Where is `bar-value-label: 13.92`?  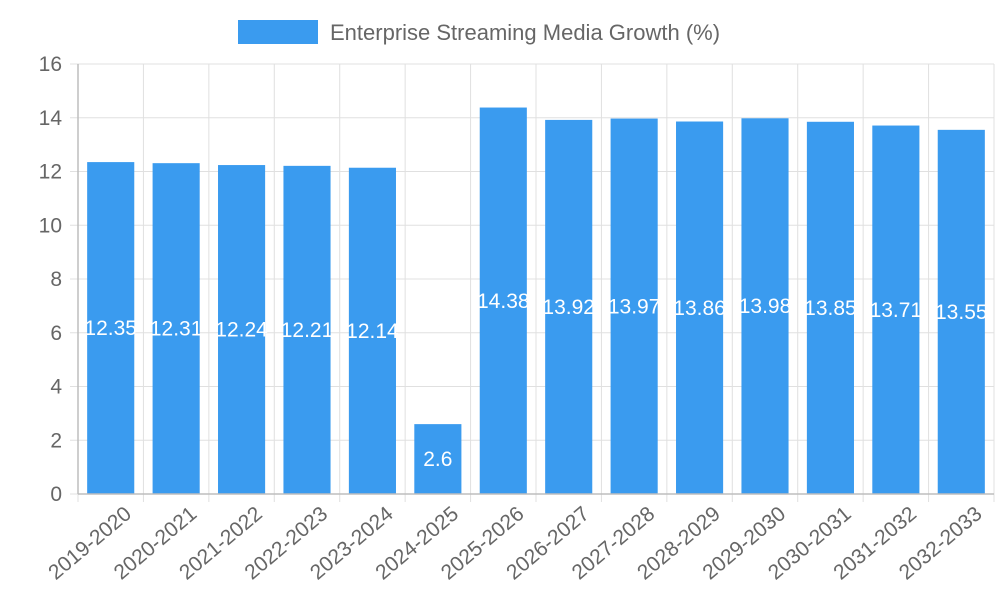
bar-value-label: 13.92 is located at coordinates (568, 307).